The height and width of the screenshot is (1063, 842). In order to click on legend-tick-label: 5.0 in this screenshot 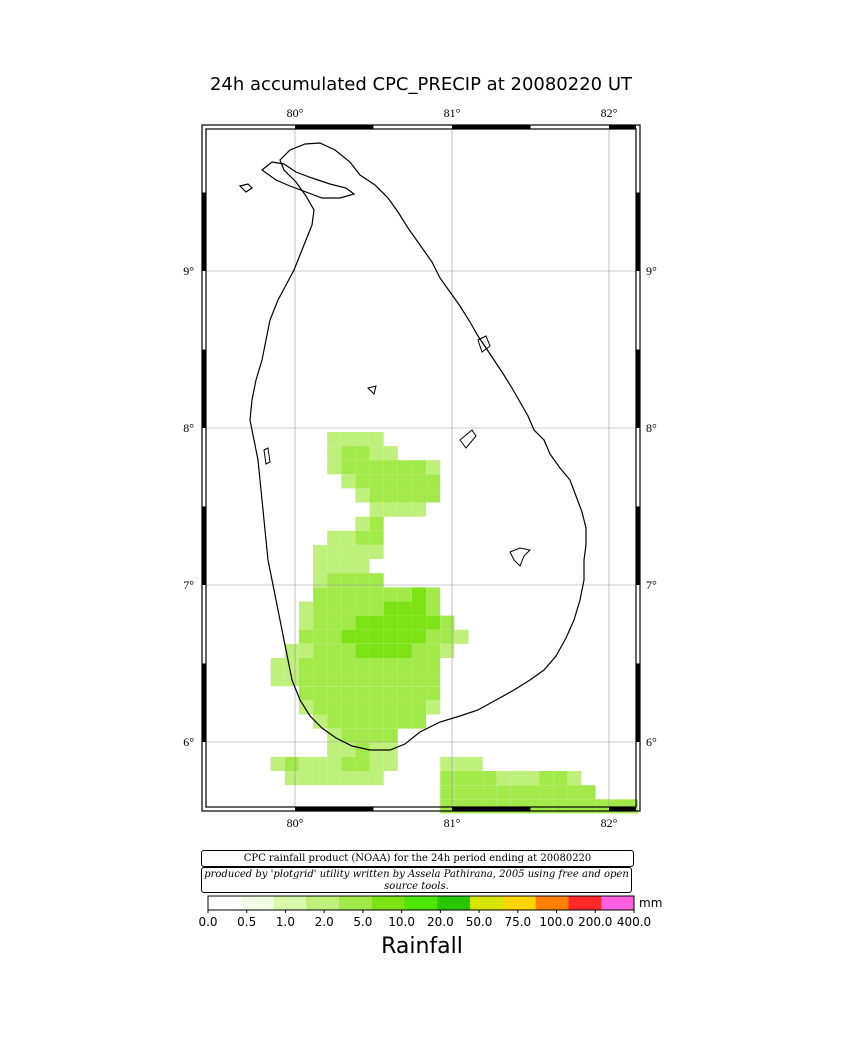, I will do `click(362, 922)`.